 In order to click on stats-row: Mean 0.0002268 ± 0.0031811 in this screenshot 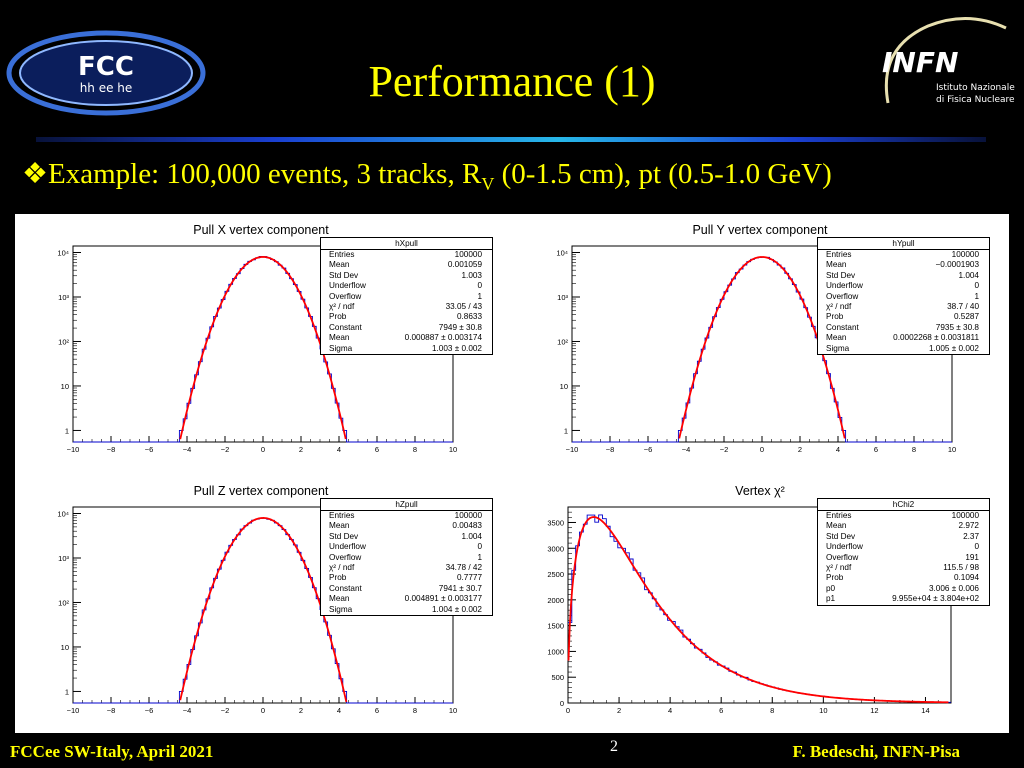, I will do `click(903, 338)`.